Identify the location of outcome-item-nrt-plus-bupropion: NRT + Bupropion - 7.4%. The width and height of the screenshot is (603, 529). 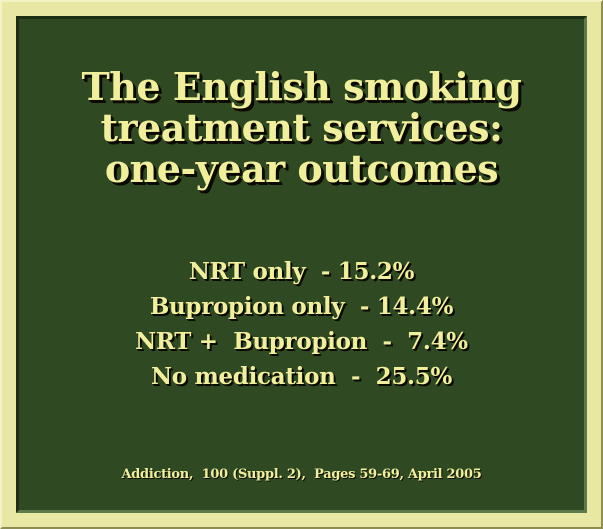
(301, 341).